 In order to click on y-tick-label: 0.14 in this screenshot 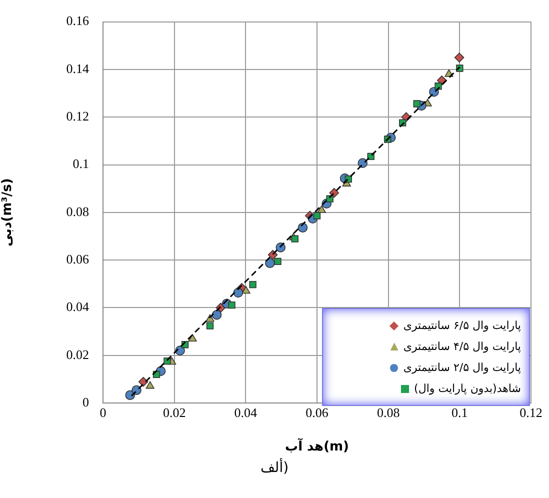, I will do `click(78, 68)`.